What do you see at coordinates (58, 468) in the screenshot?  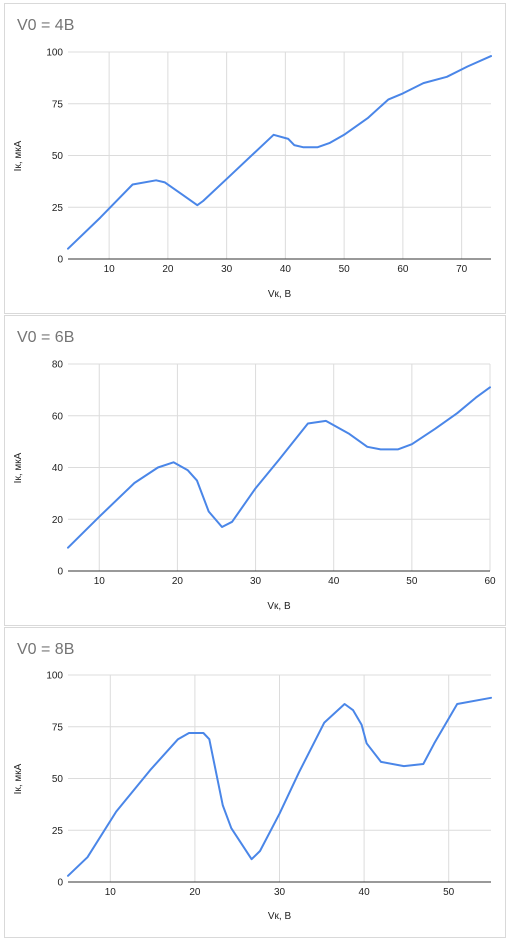 I see `y-tick-label: 40` at bounding box center [58, 468].